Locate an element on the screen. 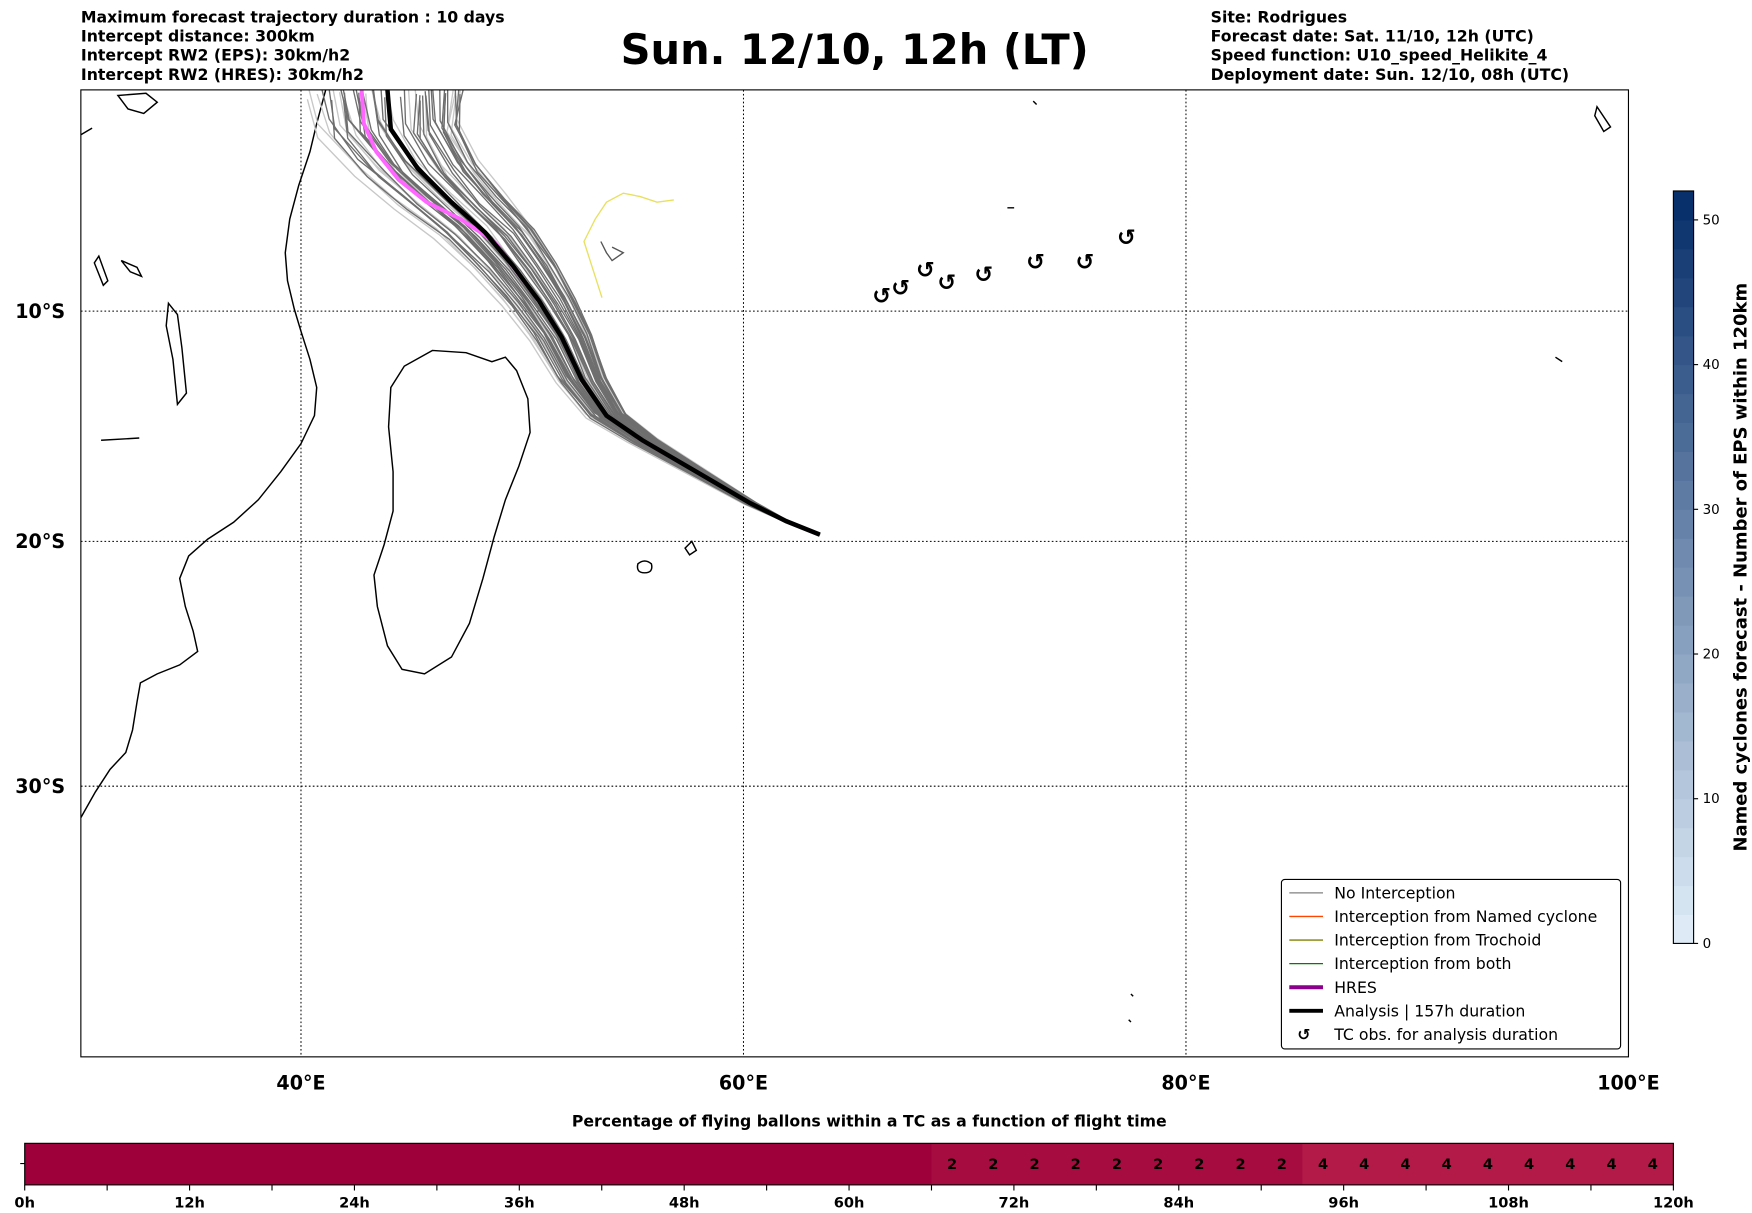 This screenshot has width=1752, height=1213. lon-tick: 60°E is located at coordinates (743, 1082).